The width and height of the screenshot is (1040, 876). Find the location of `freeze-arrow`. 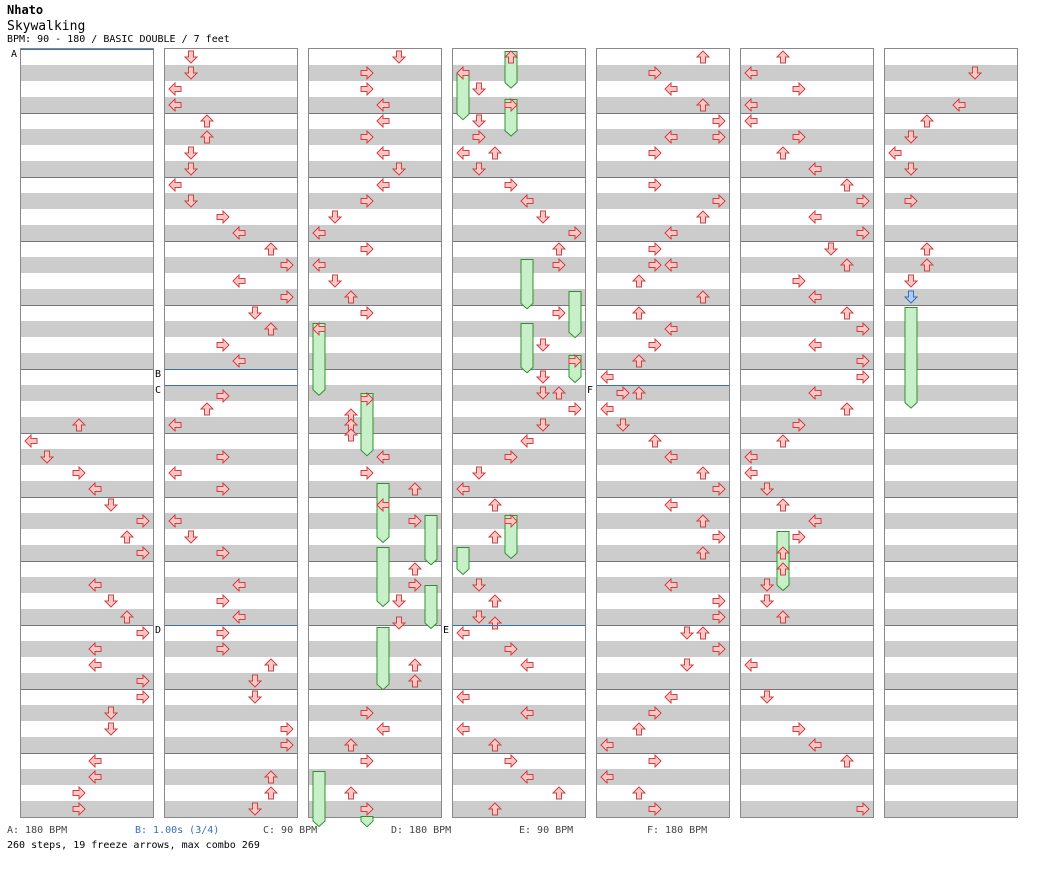

freeze-arrow is located at coordinates (463, 561).